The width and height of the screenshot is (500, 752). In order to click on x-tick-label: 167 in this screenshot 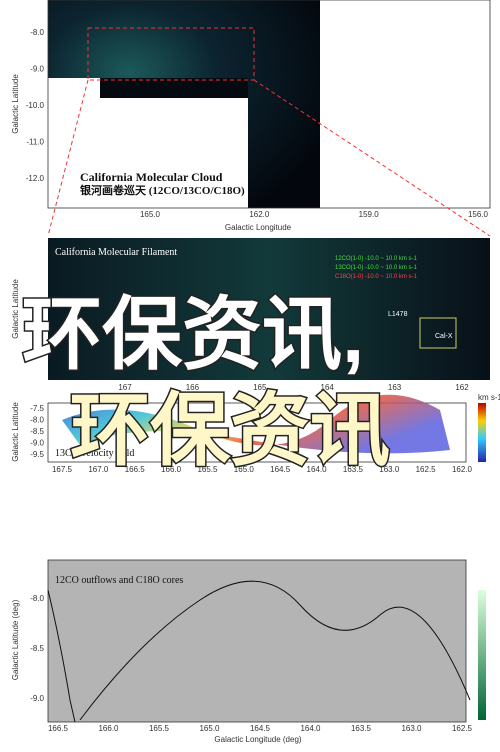, I will do `click(125, 387)`.